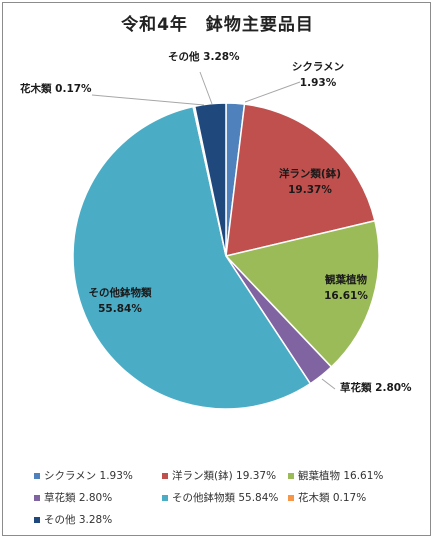  I want to click on data-label-4: その他鉢物類 55.84%, so click(120, 300).